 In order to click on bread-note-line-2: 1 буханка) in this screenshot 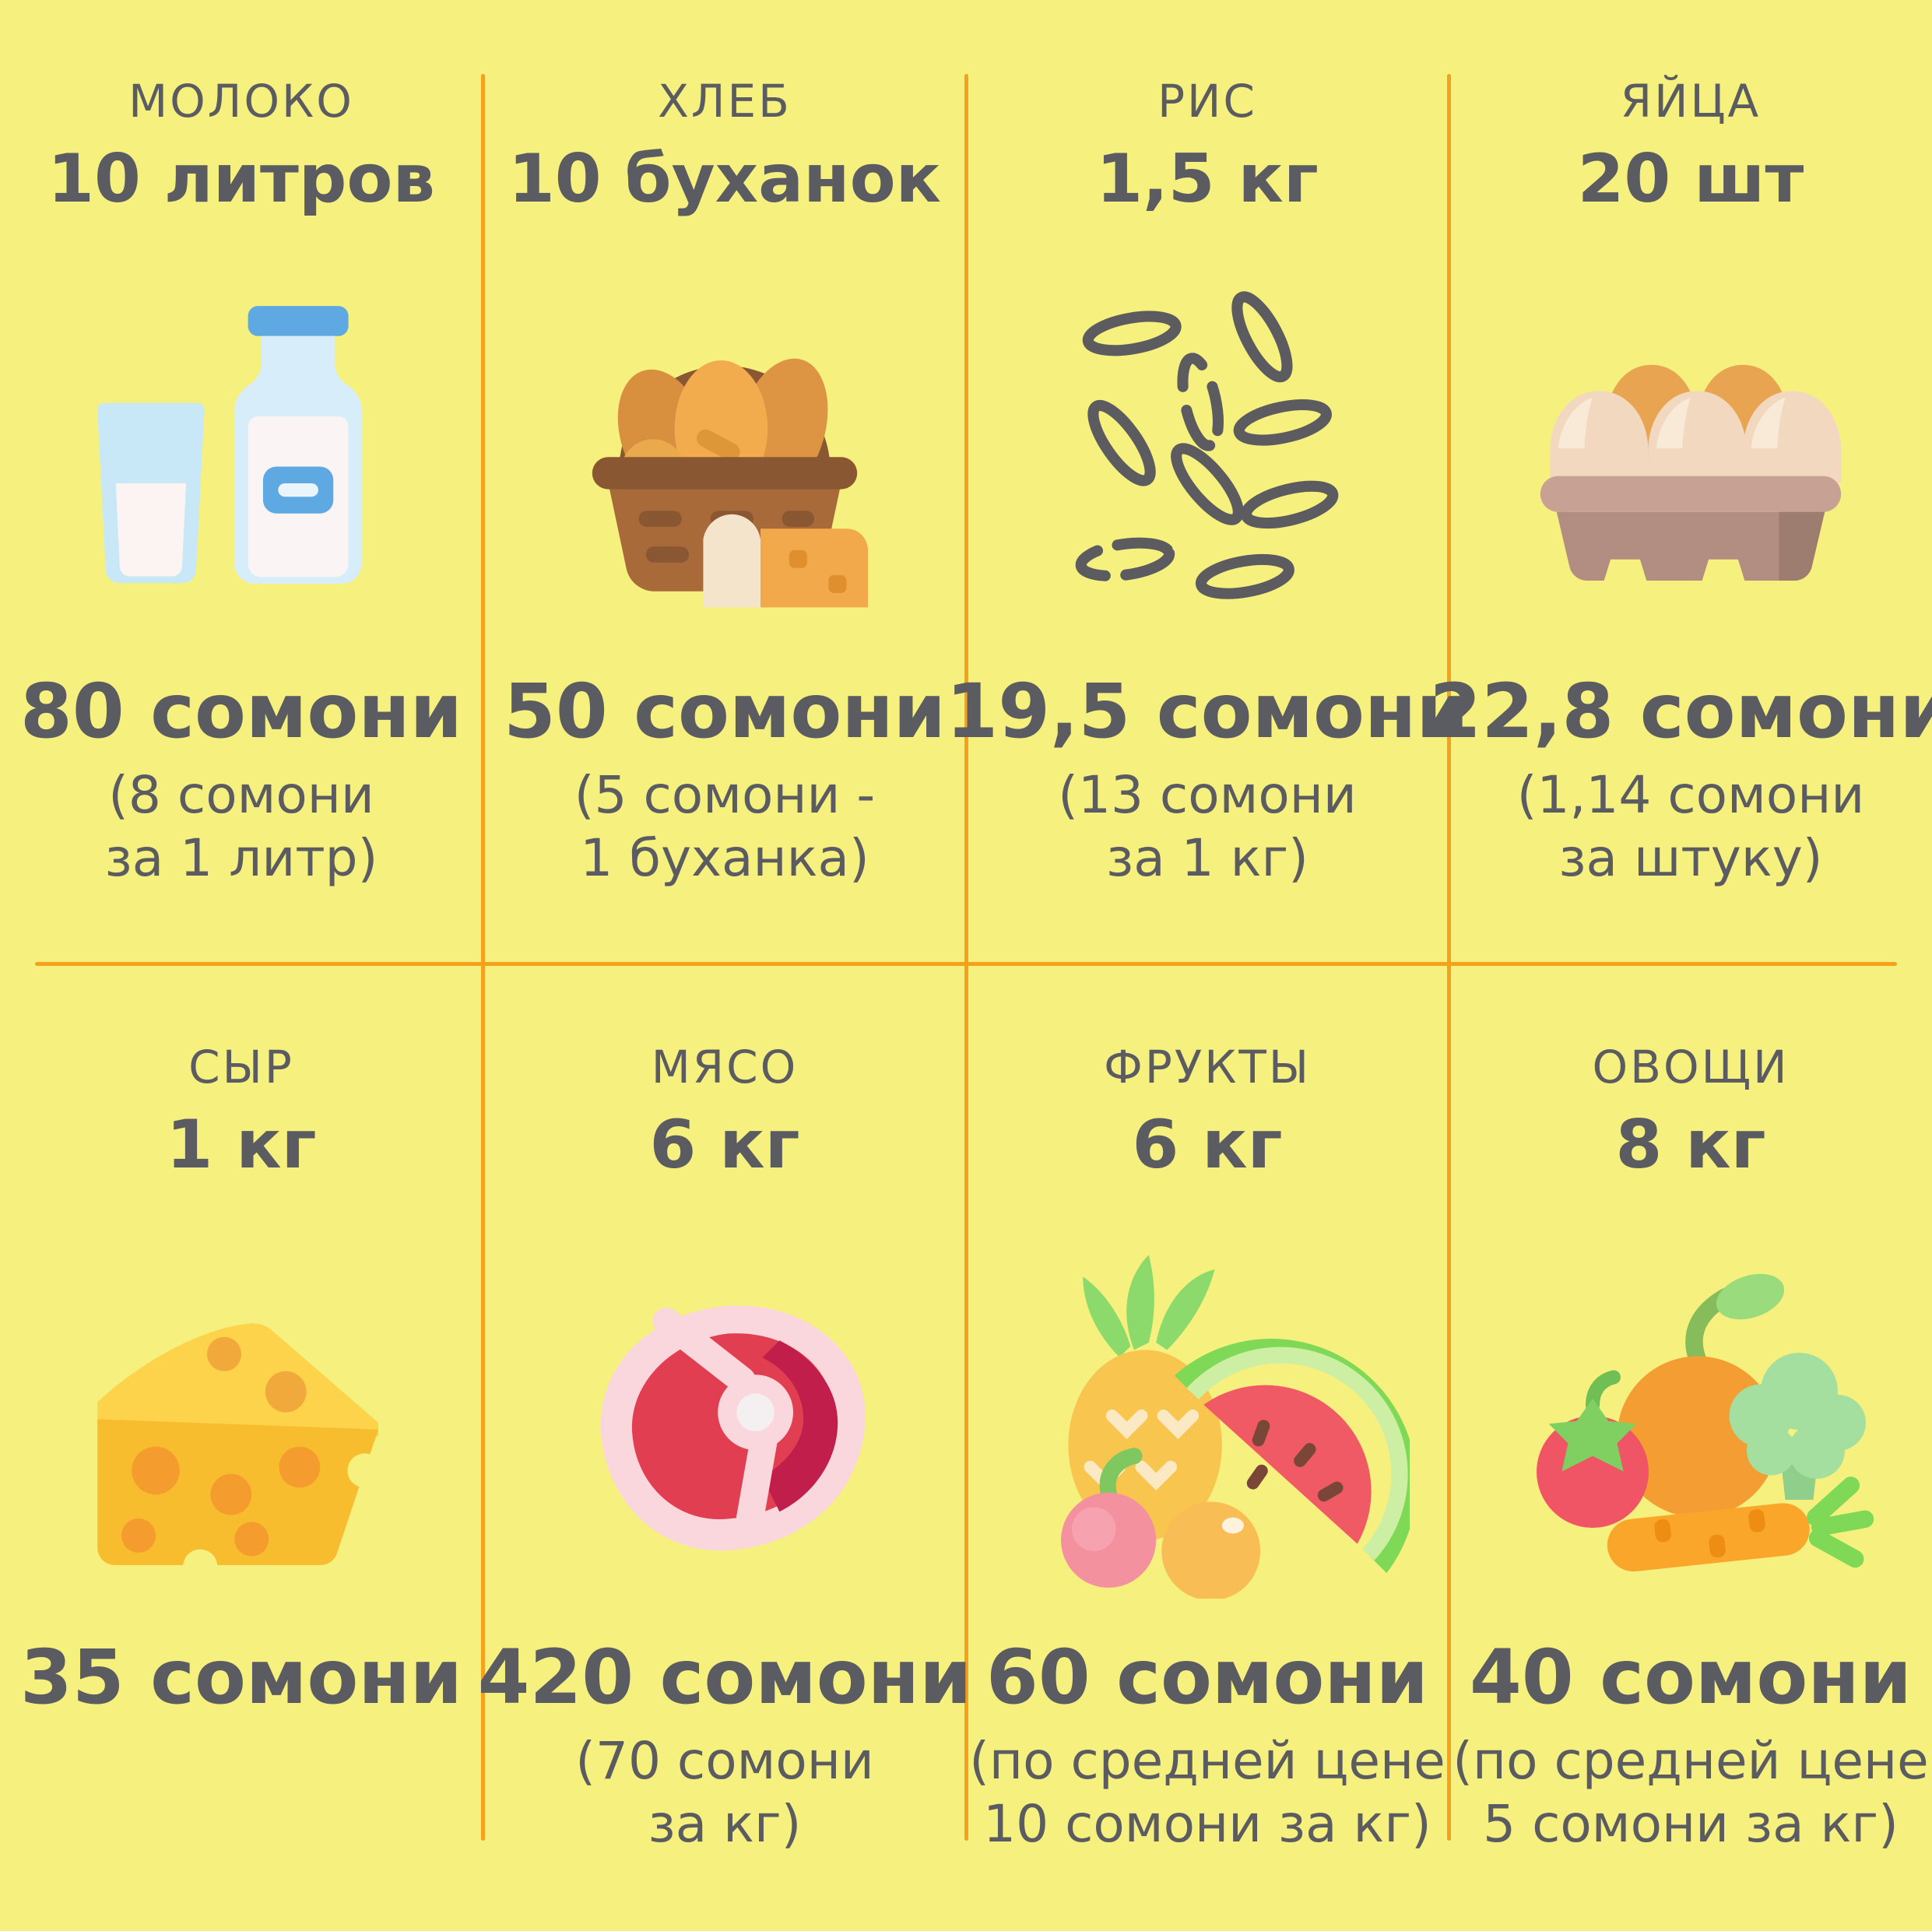, I will do `click(724, 858)`.